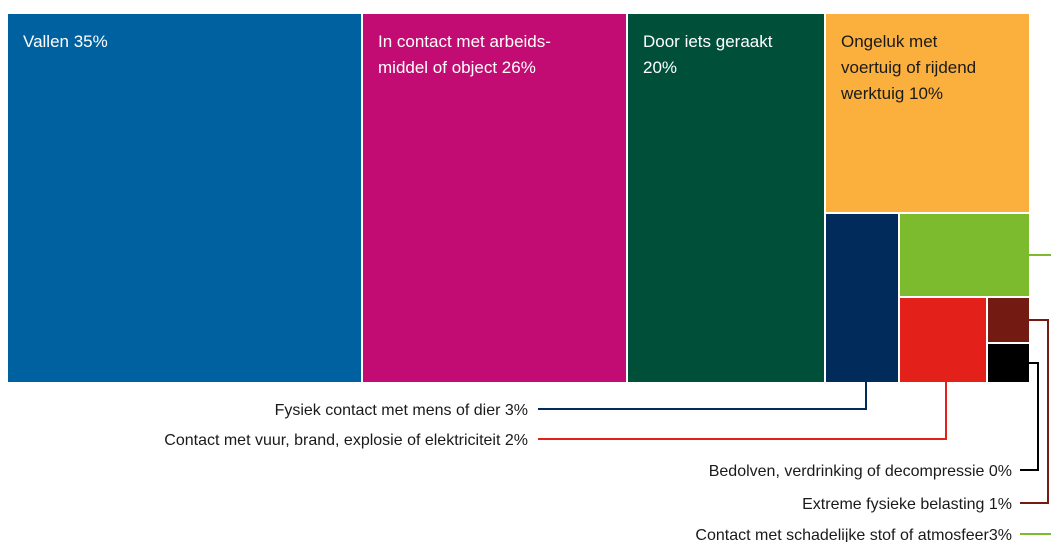  What do you see at coordinates (860, 471) in the screenshot?
I see `callout-label-bedolven: Bedolven, verdrinking of decompressie 0%` at bounding box center [860, 471].